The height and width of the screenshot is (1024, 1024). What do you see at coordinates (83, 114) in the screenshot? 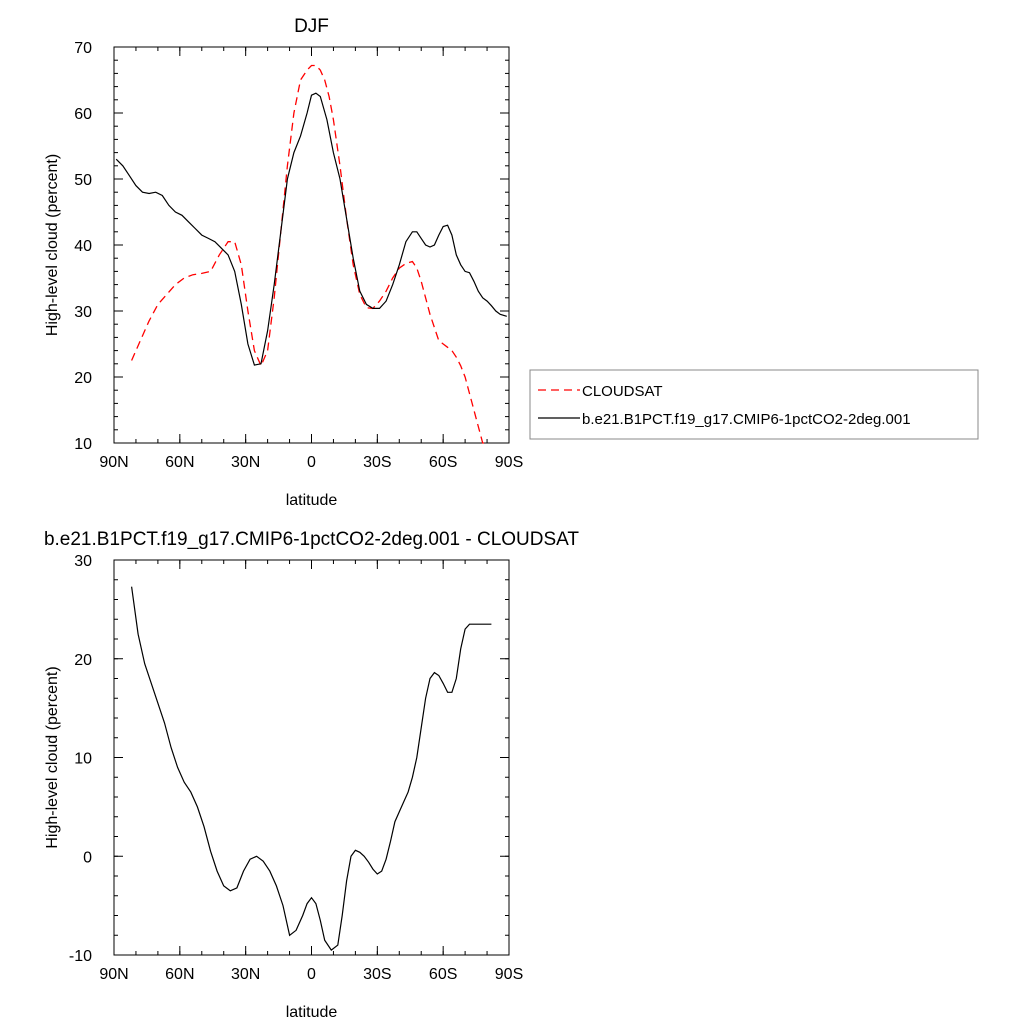
I see `y-tick-label: 60` at bounding box center [83, 114].